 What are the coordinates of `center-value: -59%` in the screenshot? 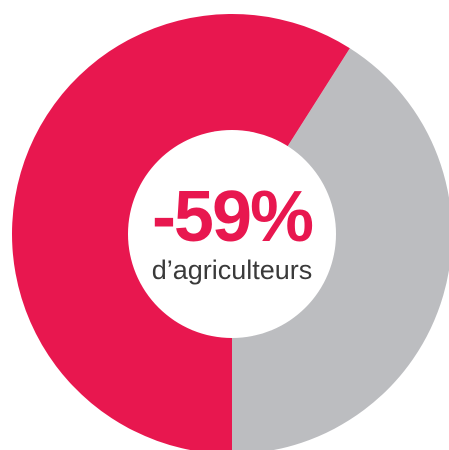 It's located at (232, 217).